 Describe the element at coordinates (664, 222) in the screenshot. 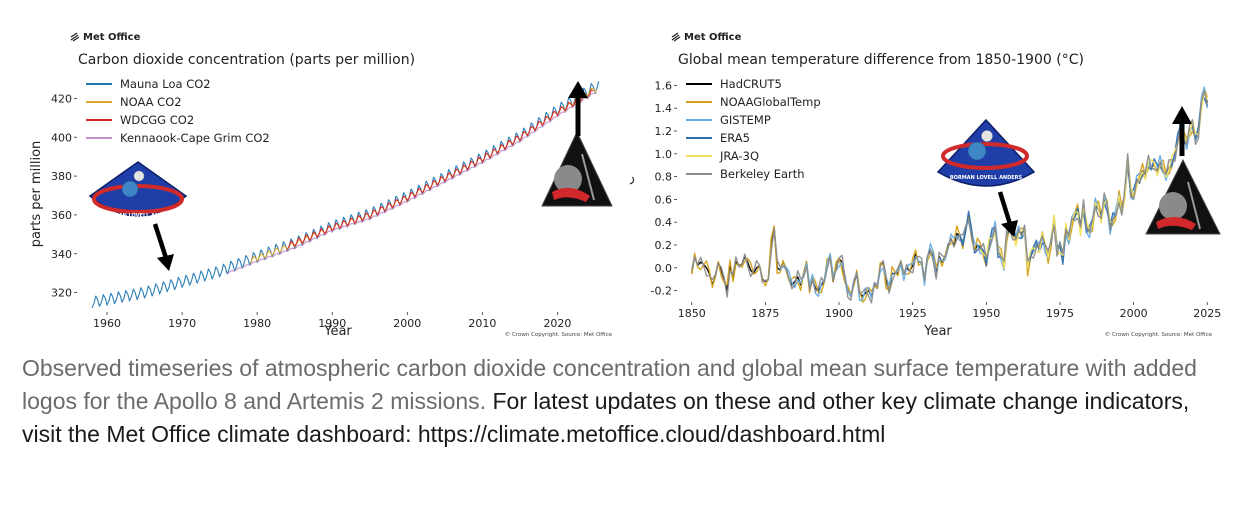

I see `y-tick-label: 0.4` at that location.